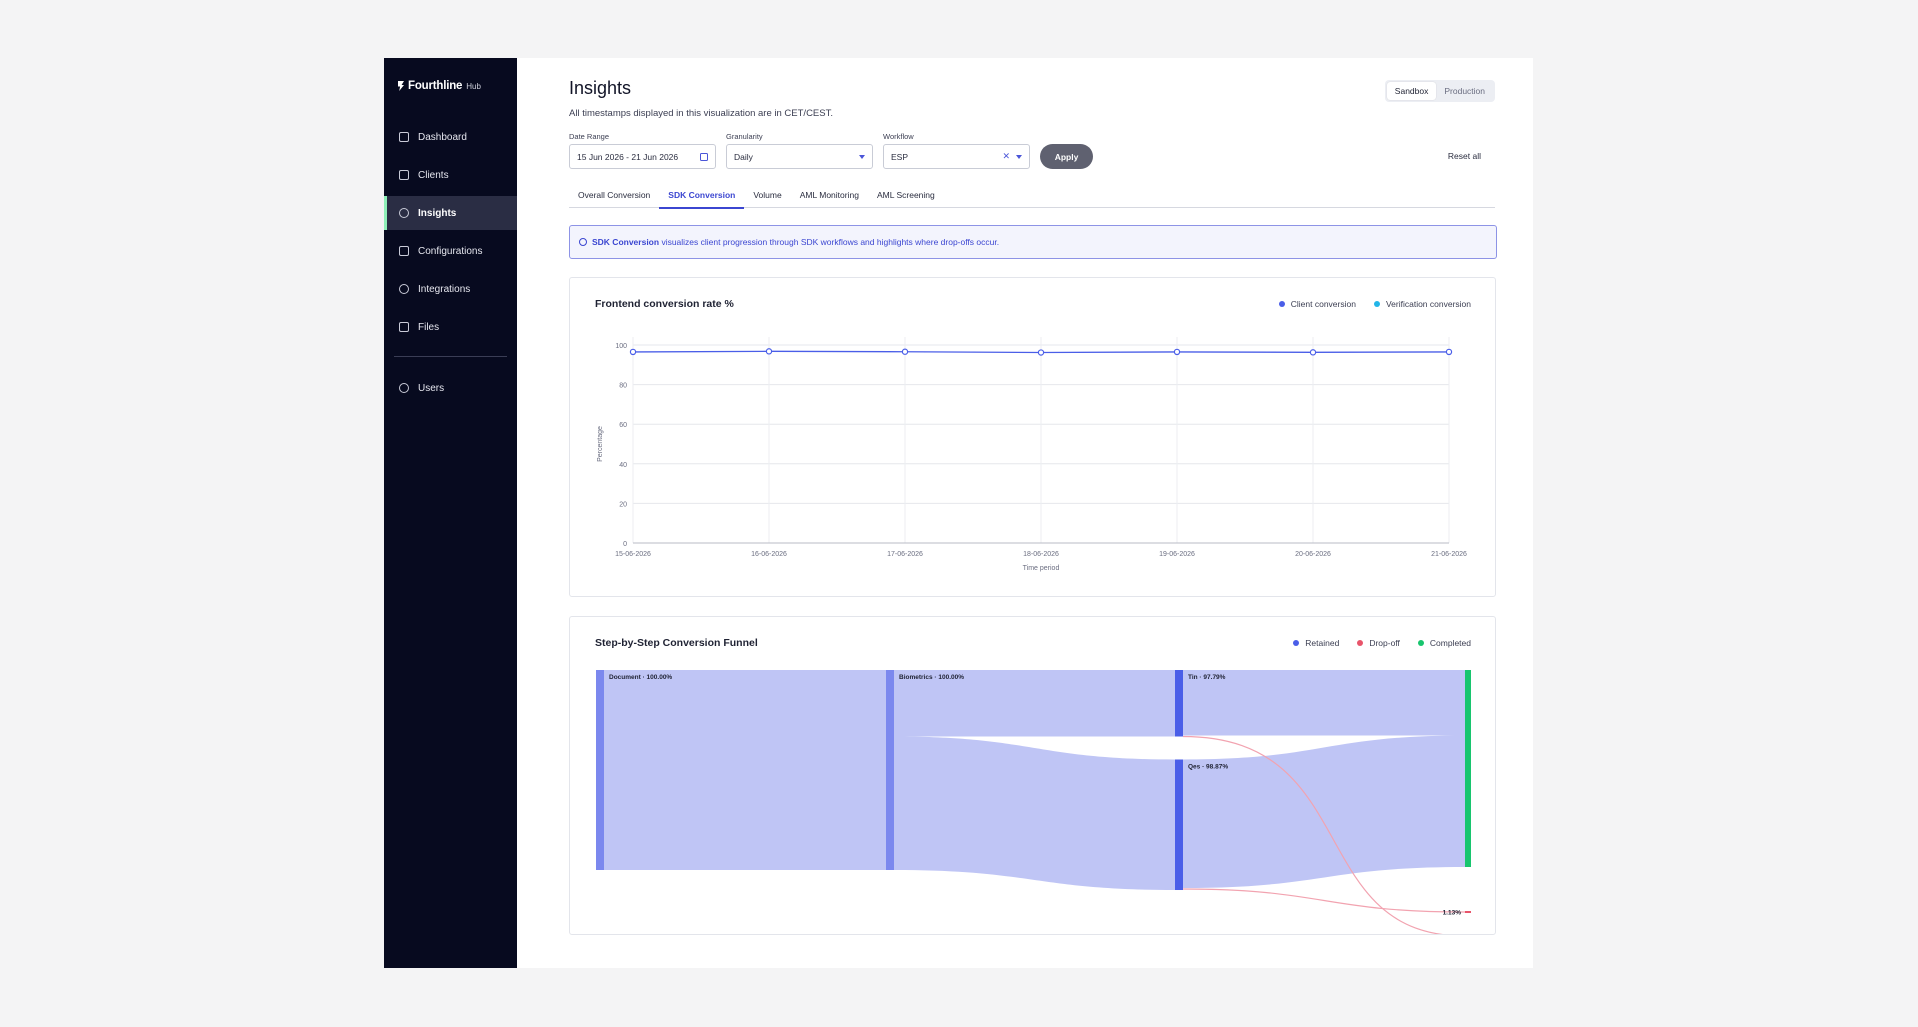 The height and width of the screenshot is (1027, 1918). What do you see at coordinates (450, 327) in the screenshot?
I see `sidebar-item-files: Files` at bounding box center [450, 327].